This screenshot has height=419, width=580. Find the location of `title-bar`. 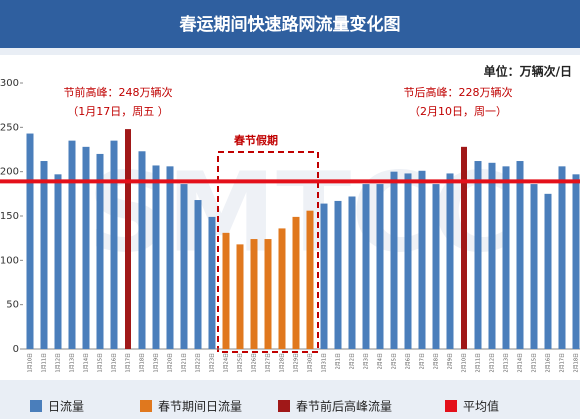

title-bar is located at coordinates (290, 24).